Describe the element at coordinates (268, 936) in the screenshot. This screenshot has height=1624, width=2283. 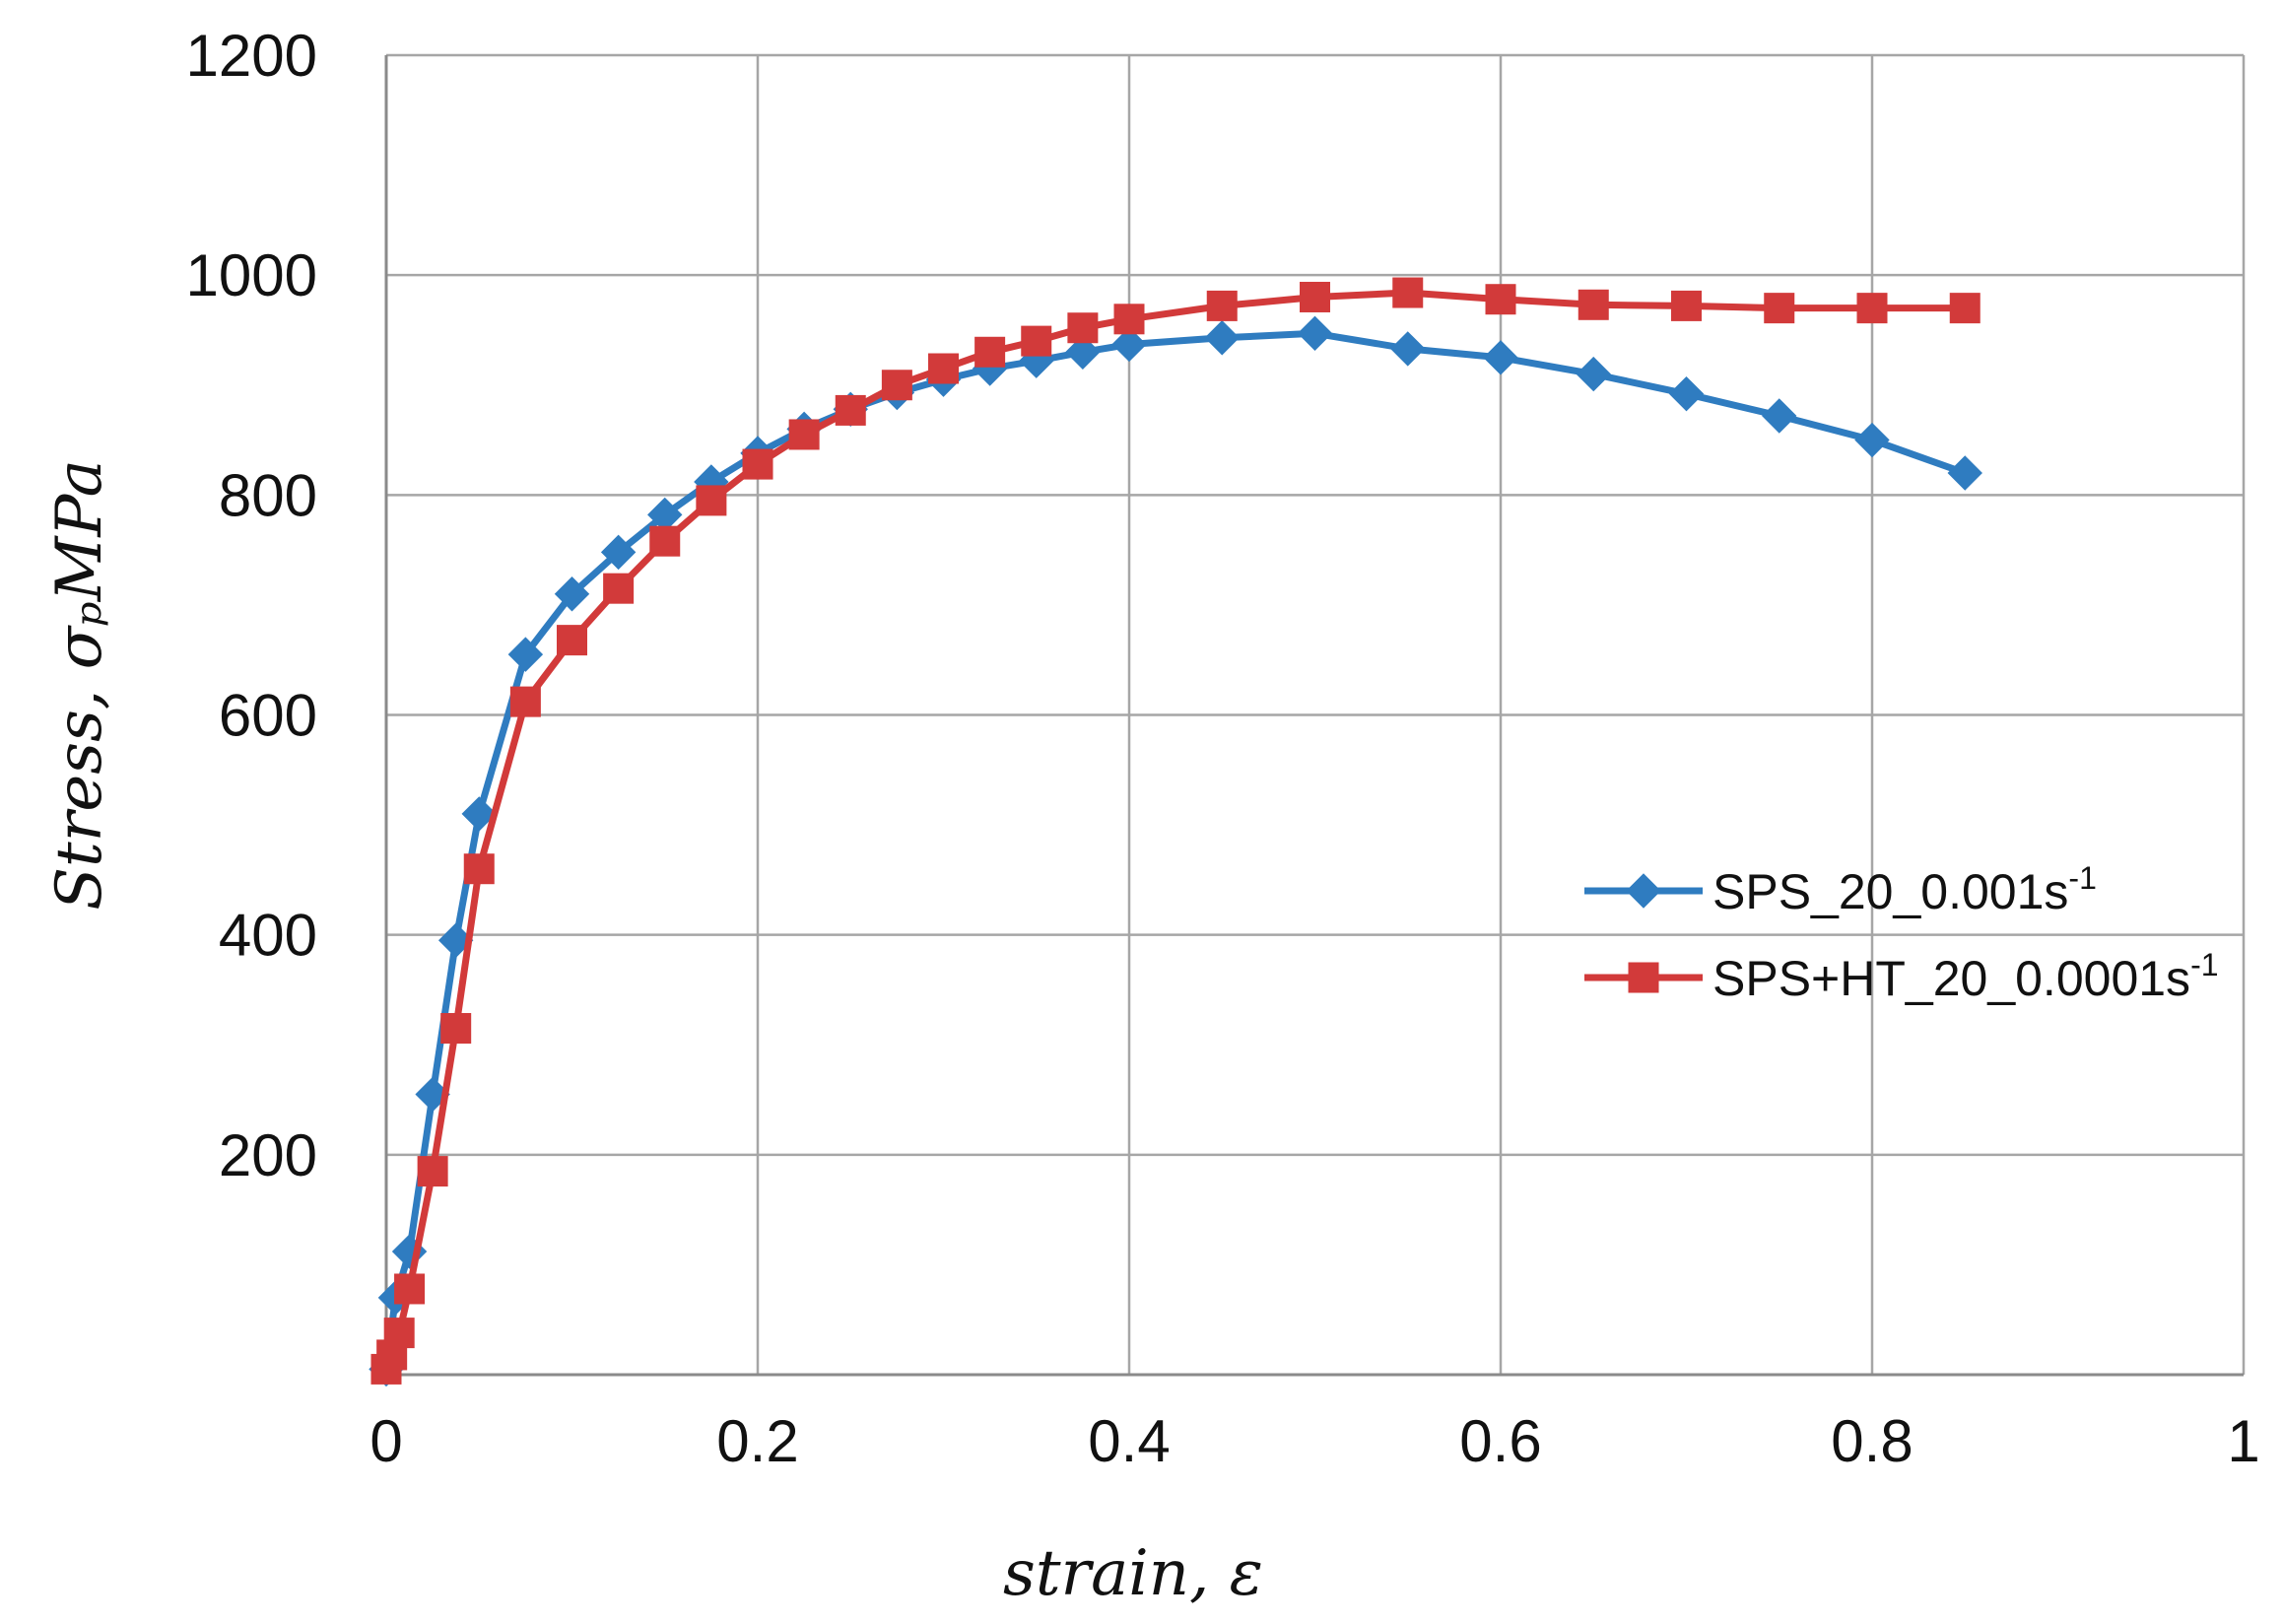
I see `y-tick-label: 400` at that location.